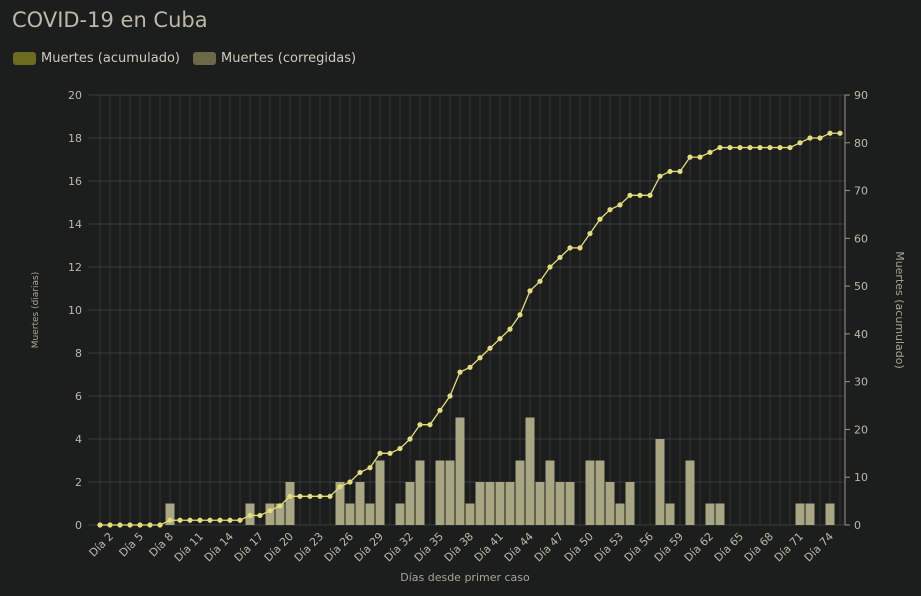 The image size is (921, 596). I want to click on y-left-tick-label: 4, so click(78, 439).